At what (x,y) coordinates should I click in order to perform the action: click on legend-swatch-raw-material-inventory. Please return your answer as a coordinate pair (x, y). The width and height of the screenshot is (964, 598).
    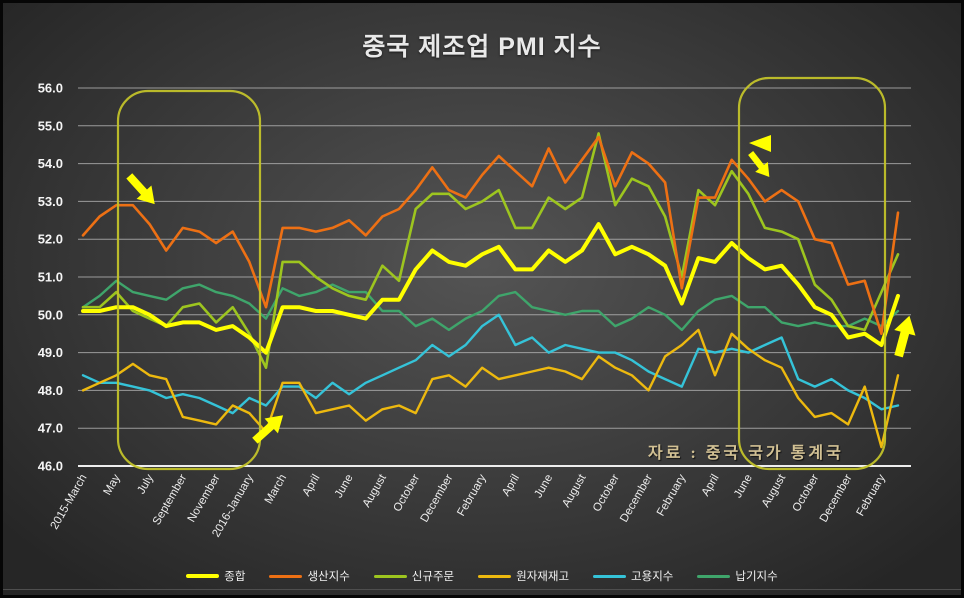
    Looking at the image, I should click on (495, 576).